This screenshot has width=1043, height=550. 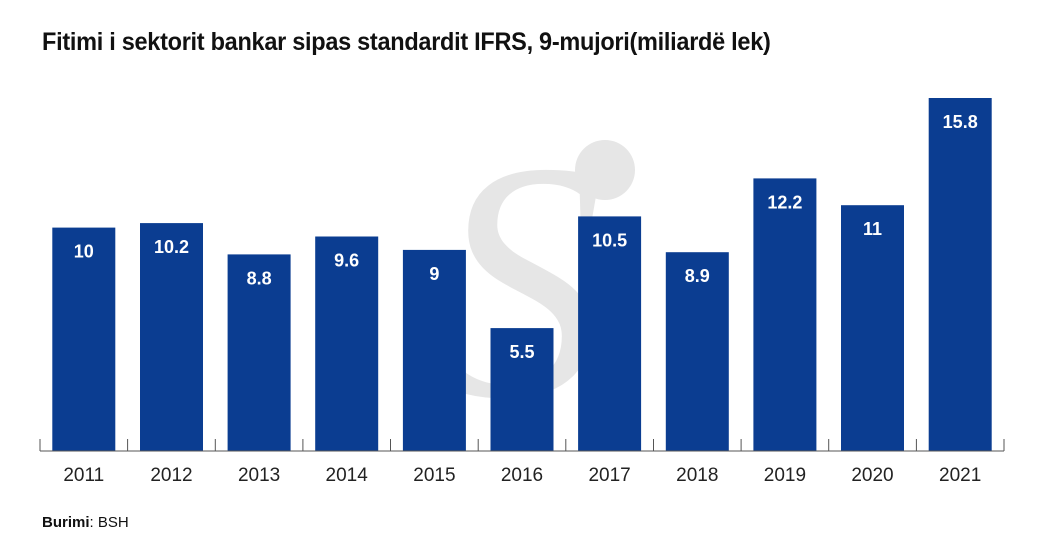 What do you see at coordinates (609, 475) in the screenshot?
I see `x-tick-label-2017: 2017` at bounding box center [609, 475].